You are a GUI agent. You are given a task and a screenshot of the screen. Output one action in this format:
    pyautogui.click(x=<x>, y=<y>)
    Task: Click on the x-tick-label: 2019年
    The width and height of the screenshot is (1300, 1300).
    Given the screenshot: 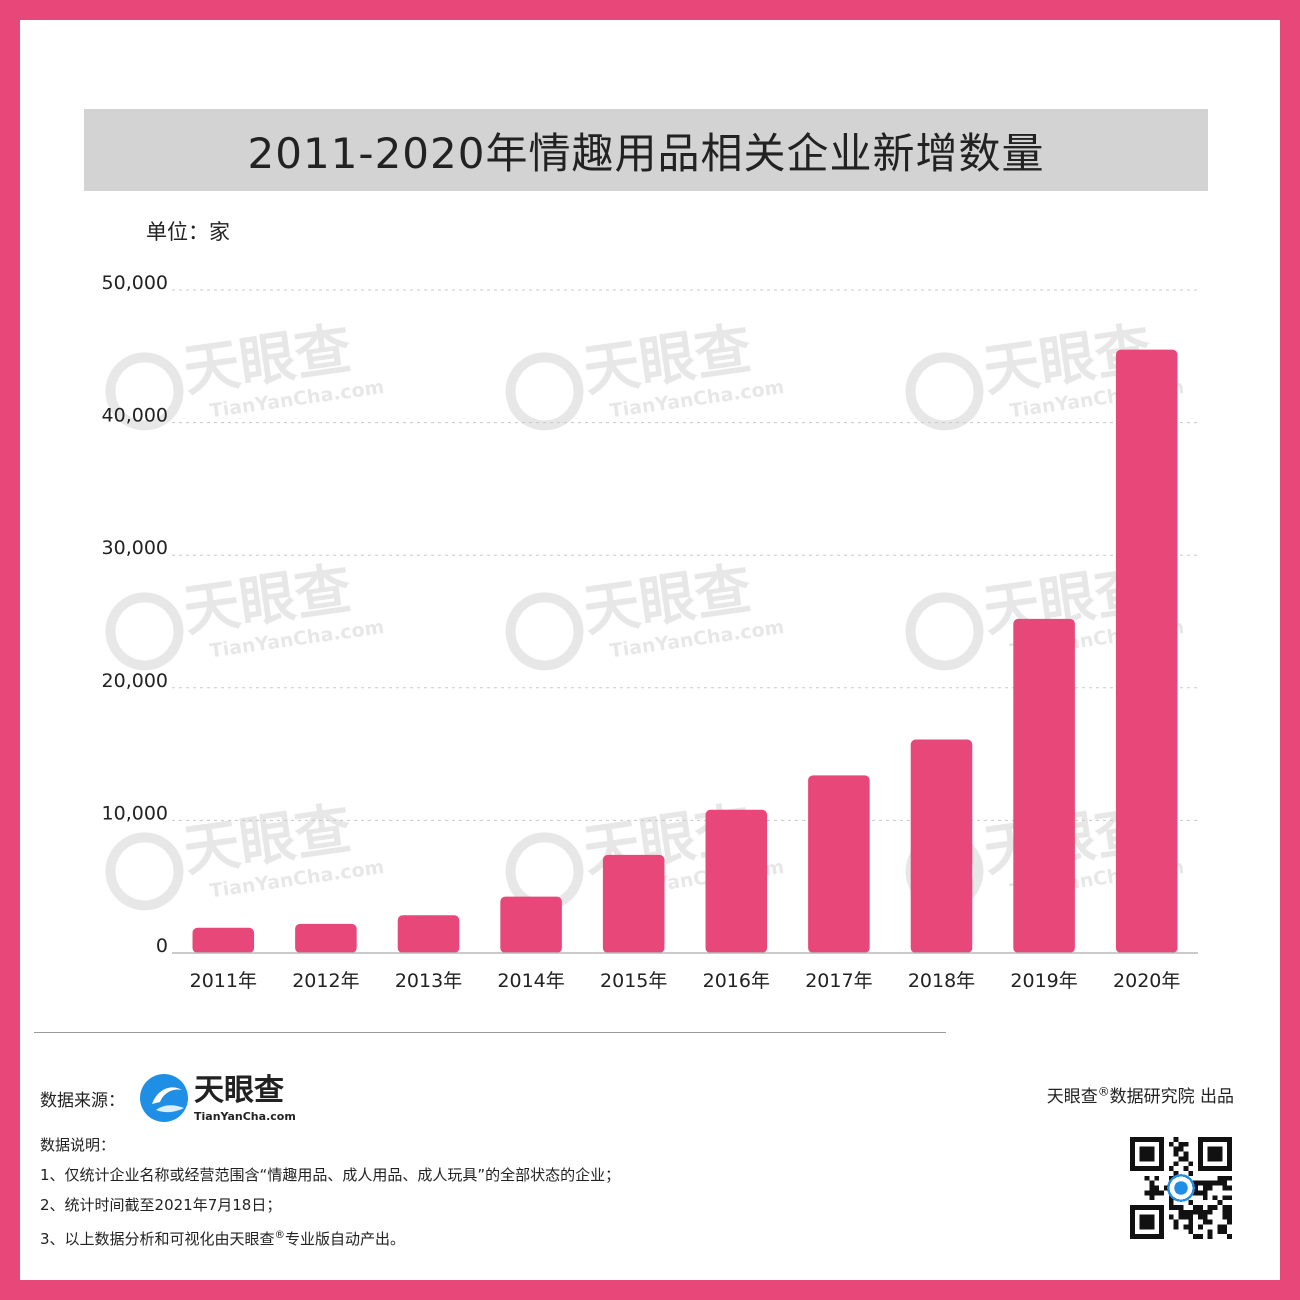 What is the action you would take?
    pyautogui.click(x=1043, y=981)
    